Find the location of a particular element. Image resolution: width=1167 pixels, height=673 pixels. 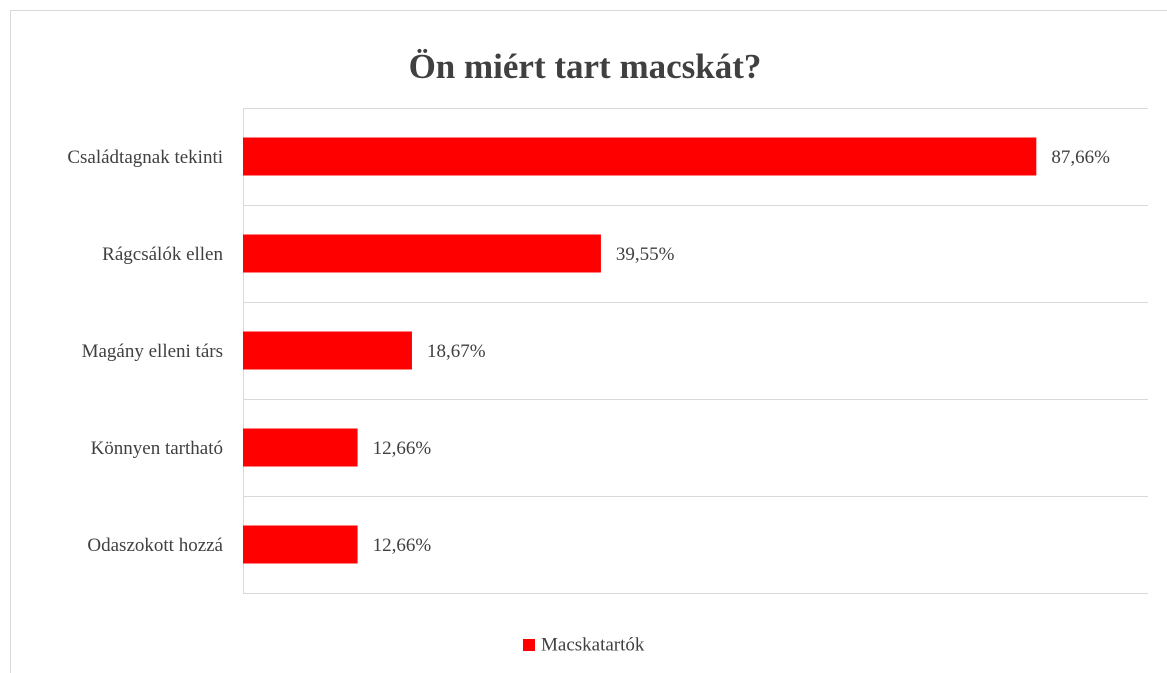

legend-swatch is located at coordinates (529, 645).